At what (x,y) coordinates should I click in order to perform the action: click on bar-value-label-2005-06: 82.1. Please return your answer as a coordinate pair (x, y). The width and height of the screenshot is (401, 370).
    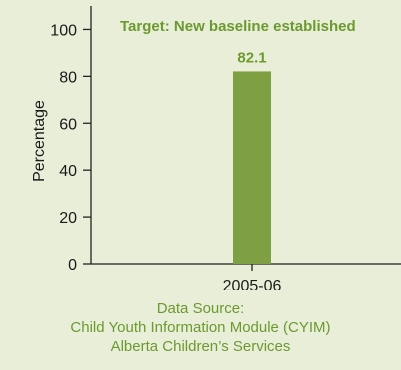
    Looking at the image, I should click on (251, 57).